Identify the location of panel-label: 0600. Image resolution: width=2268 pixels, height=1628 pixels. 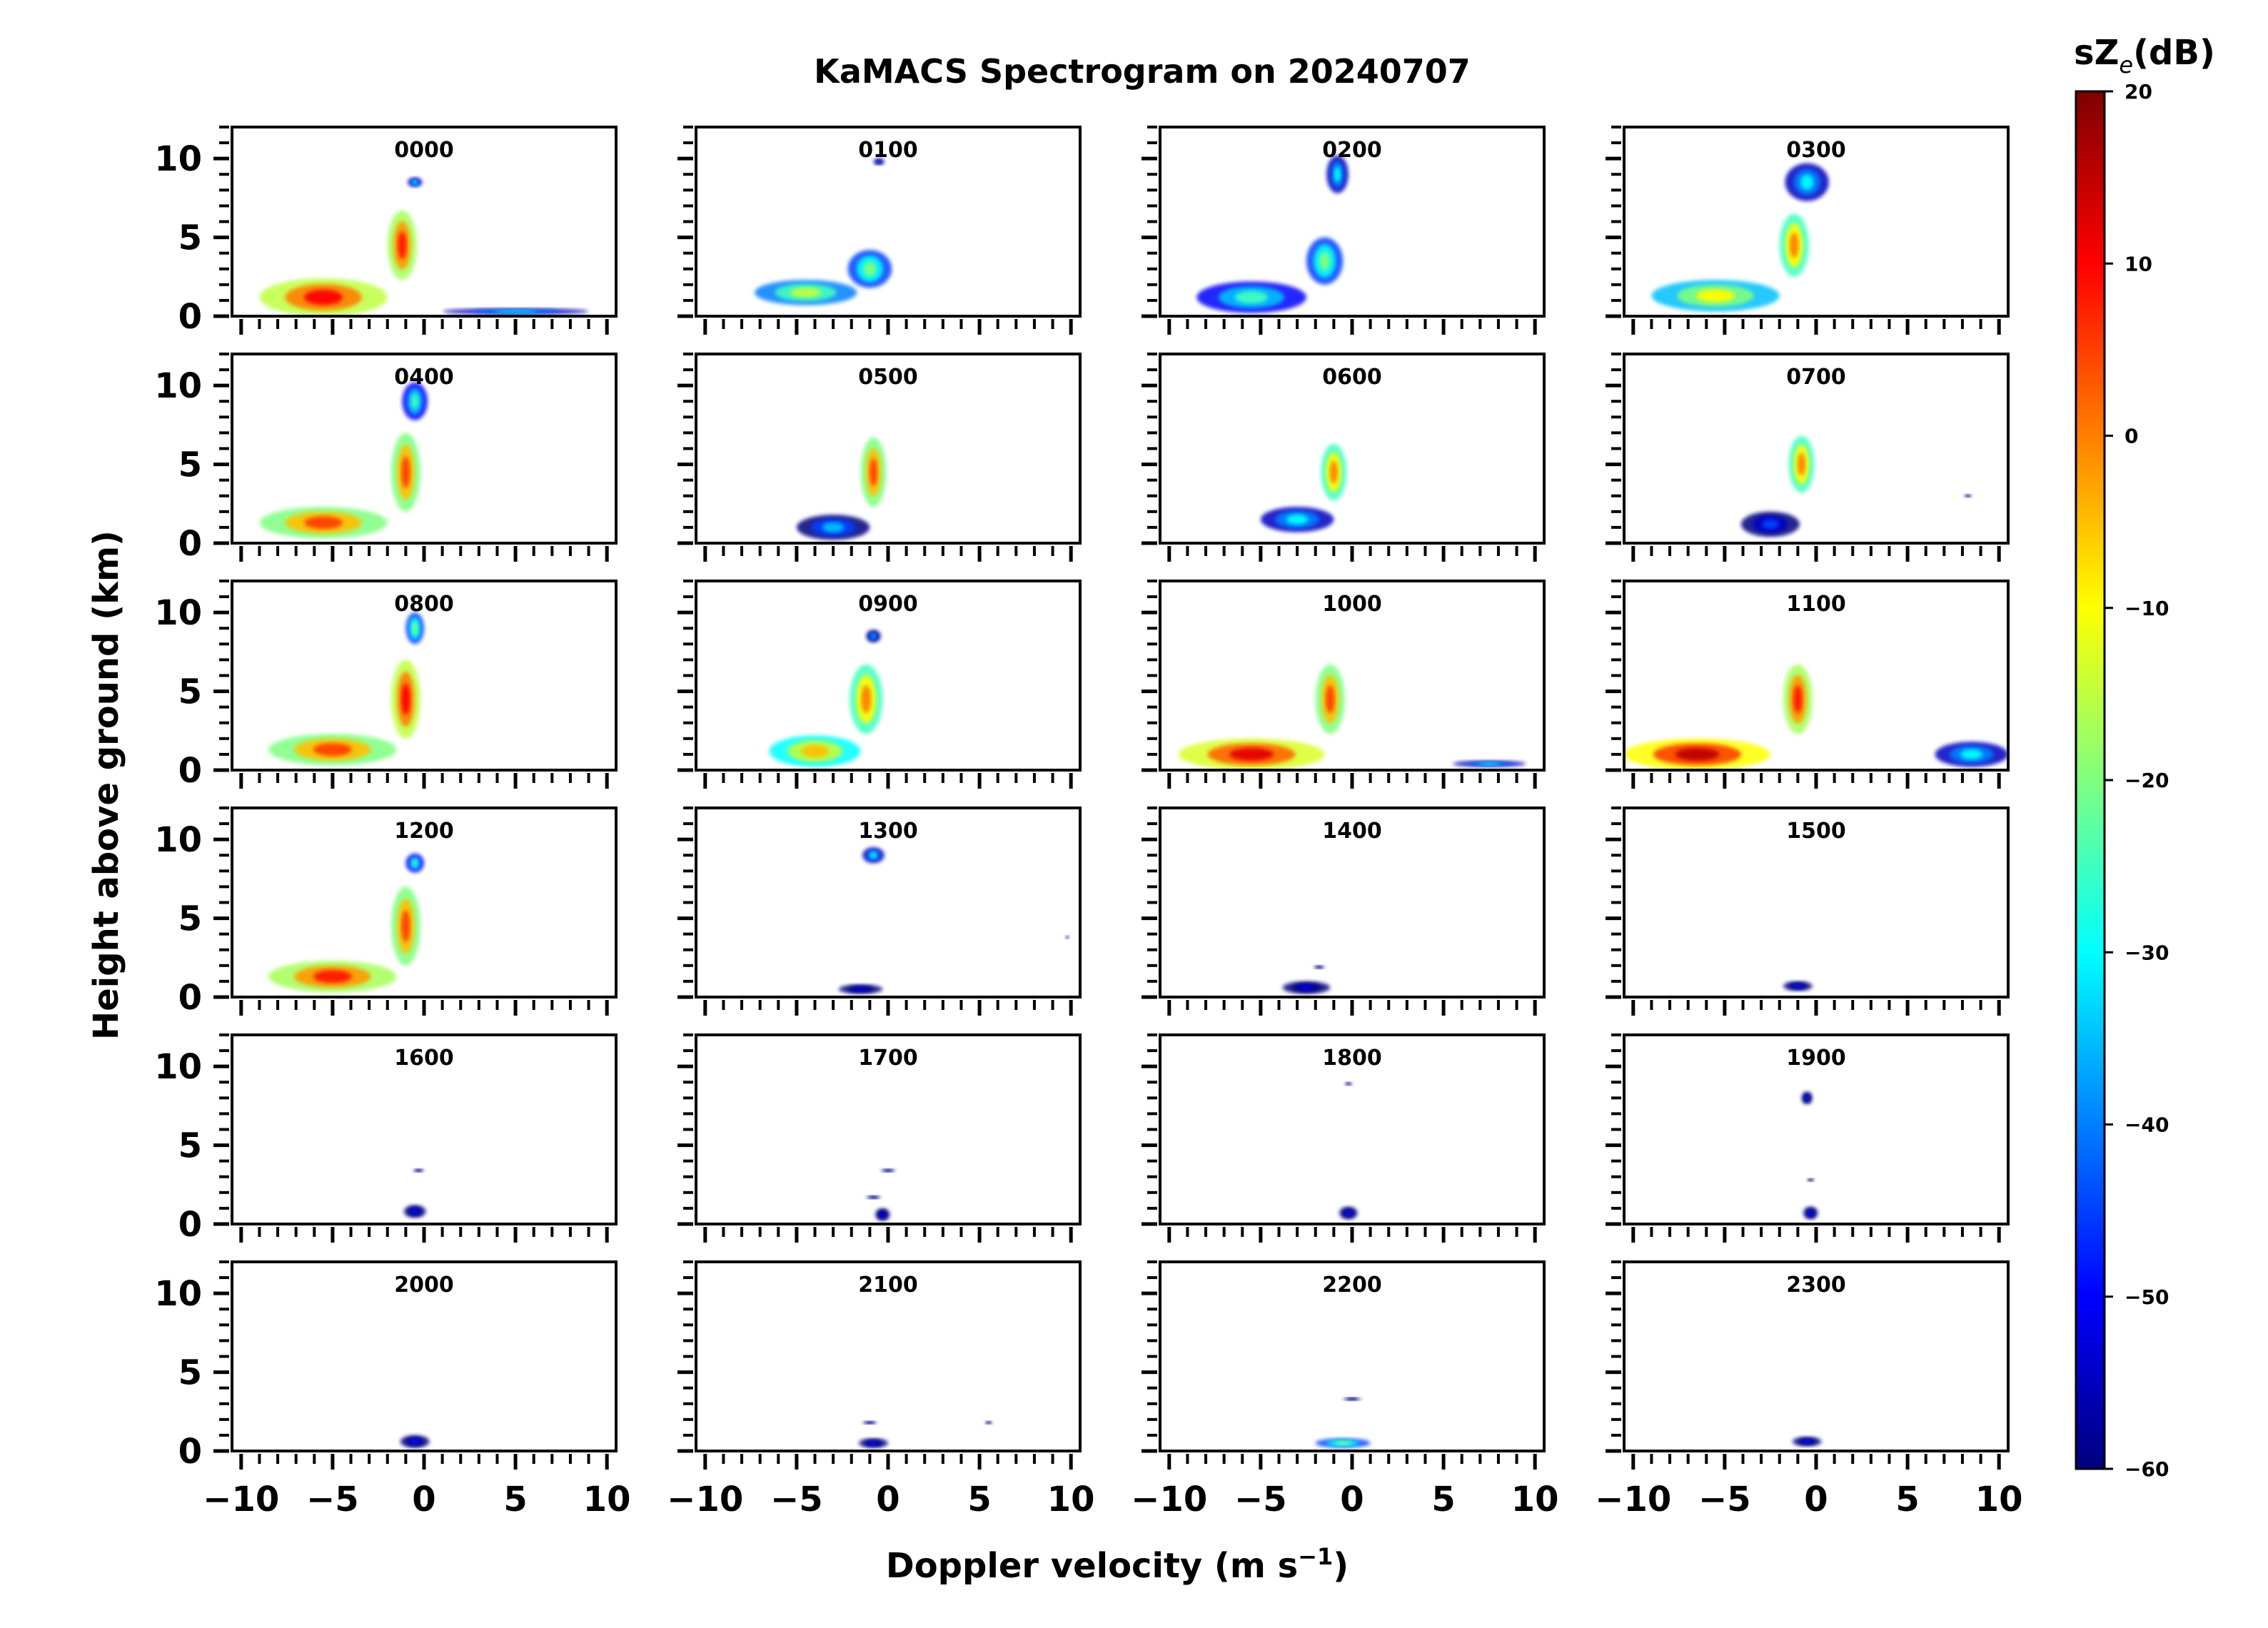
(1352, 378).